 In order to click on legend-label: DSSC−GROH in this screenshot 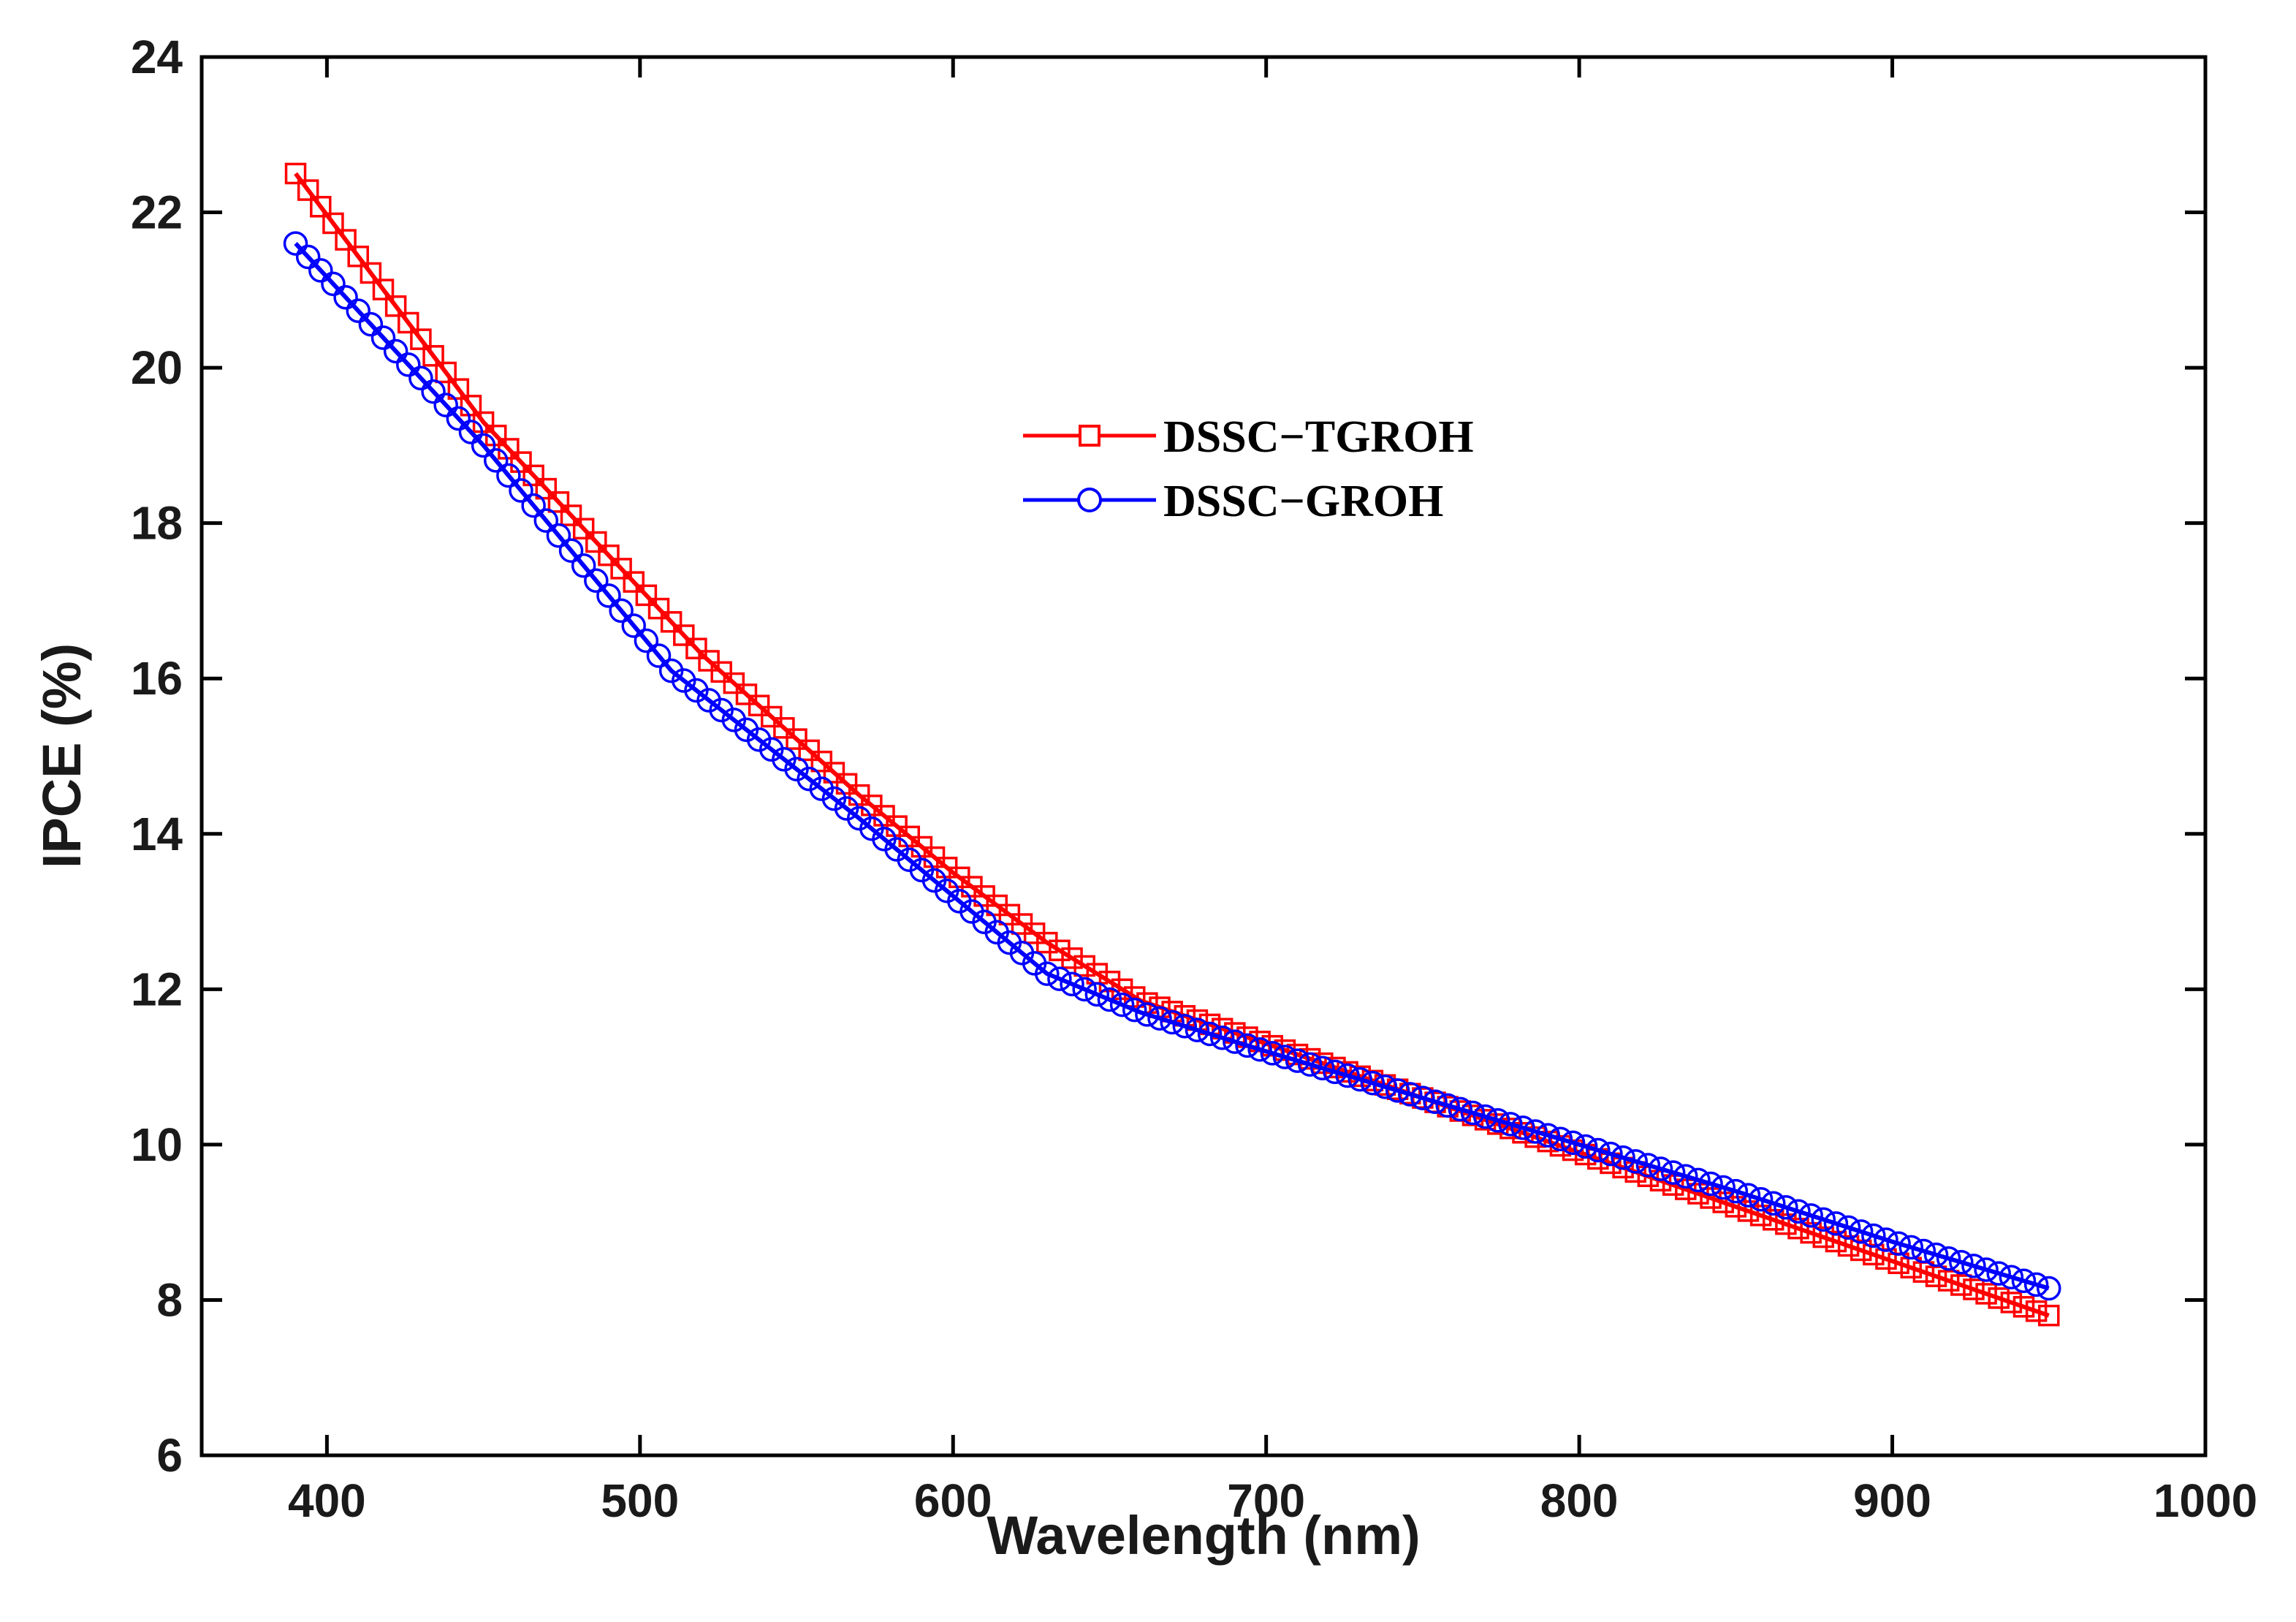, I will do `click(1303, 501)`.